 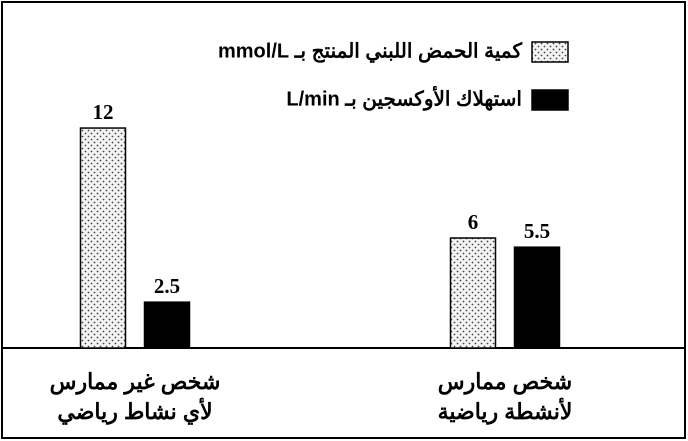 What do you see at coordinates (167, 286) in the screenshot?
I see `value-label: 2.5` at bounding box center [167, 286].